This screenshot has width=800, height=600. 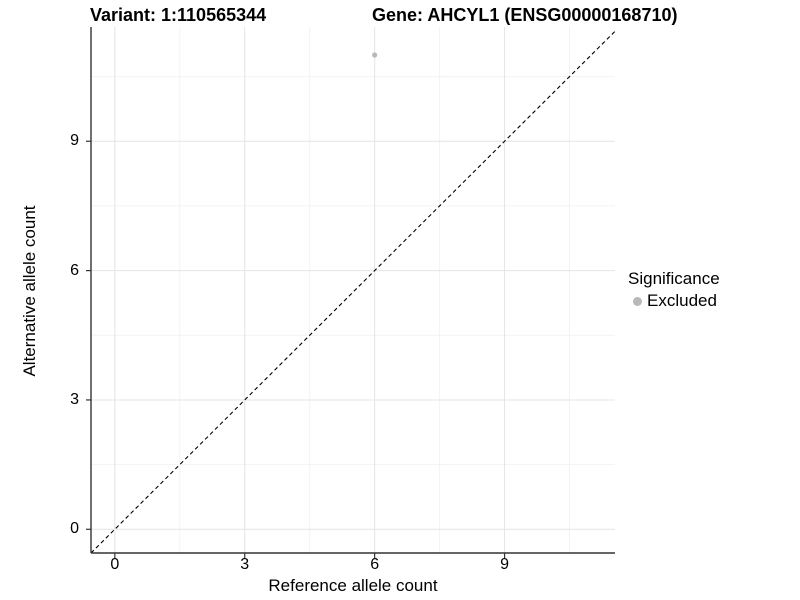 I want to click on x-axis-title: Reference allele count, so click(x=353, y=585).